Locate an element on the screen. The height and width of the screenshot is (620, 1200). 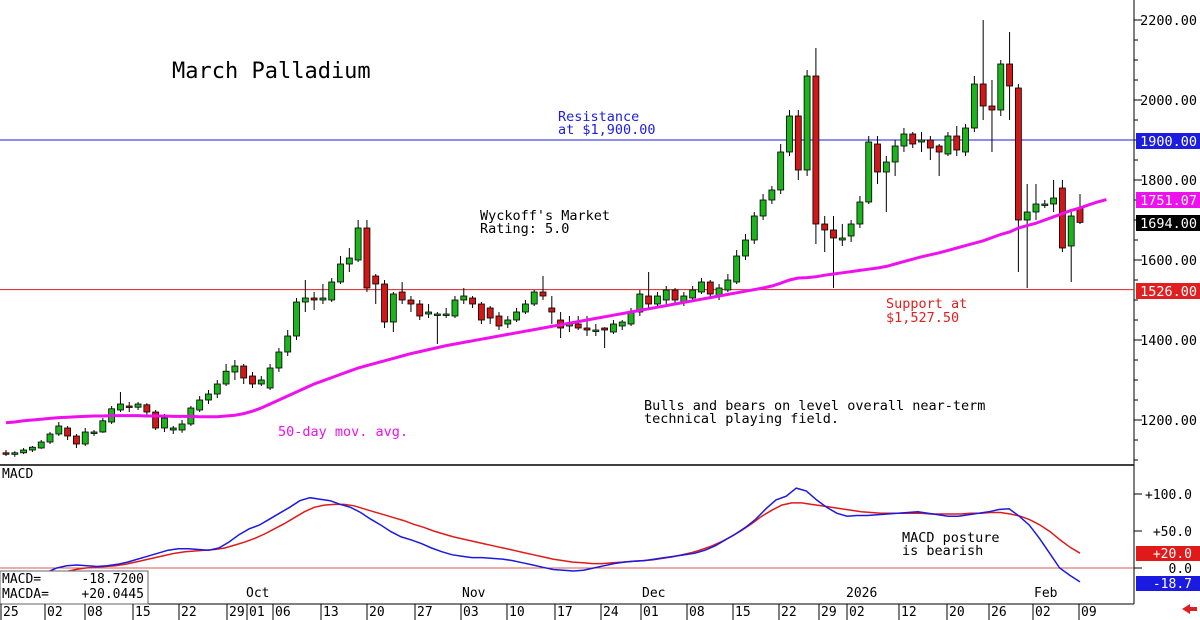
day-label: 09 is located at coordinates (1089, 612).